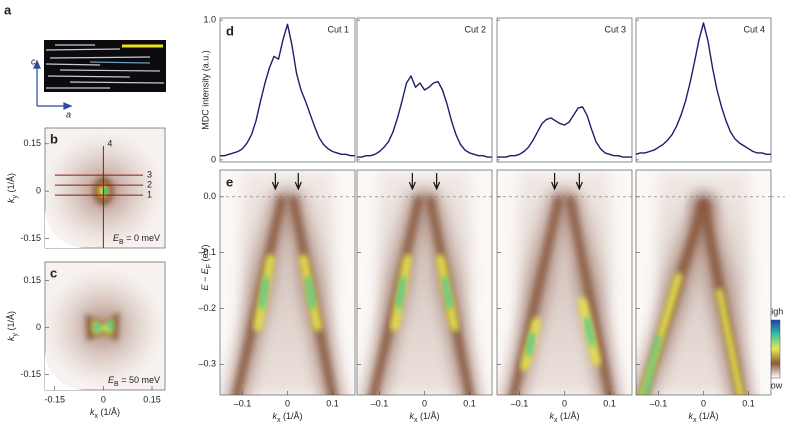 This screenshot has height=426, width=788. I want to click on y-tick-label: –0.2, so click(207, 308).